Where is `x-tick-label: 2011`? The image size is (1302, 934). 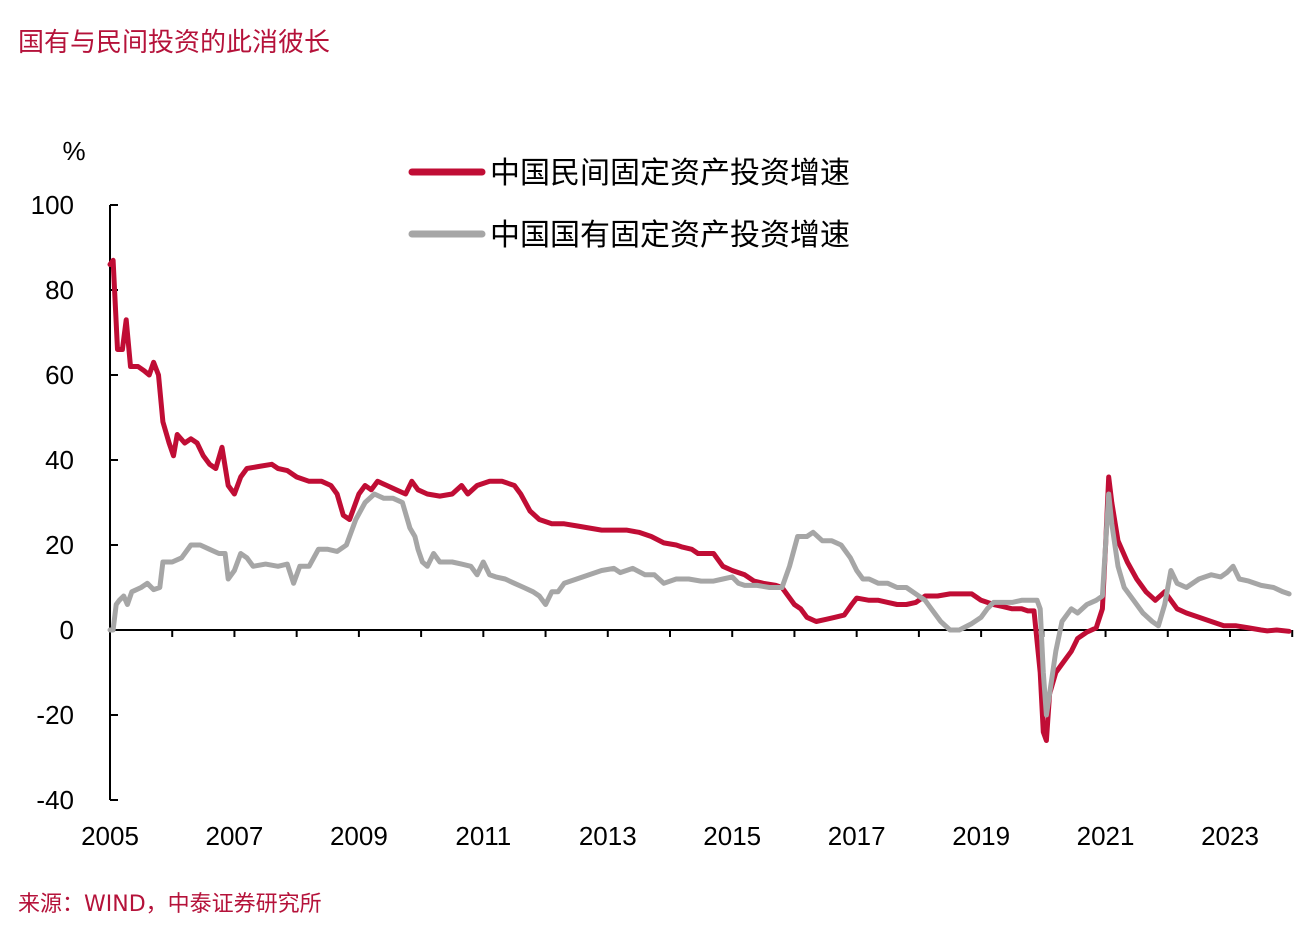 x-tick-label: 2011 is located at coordinates (483, 836).